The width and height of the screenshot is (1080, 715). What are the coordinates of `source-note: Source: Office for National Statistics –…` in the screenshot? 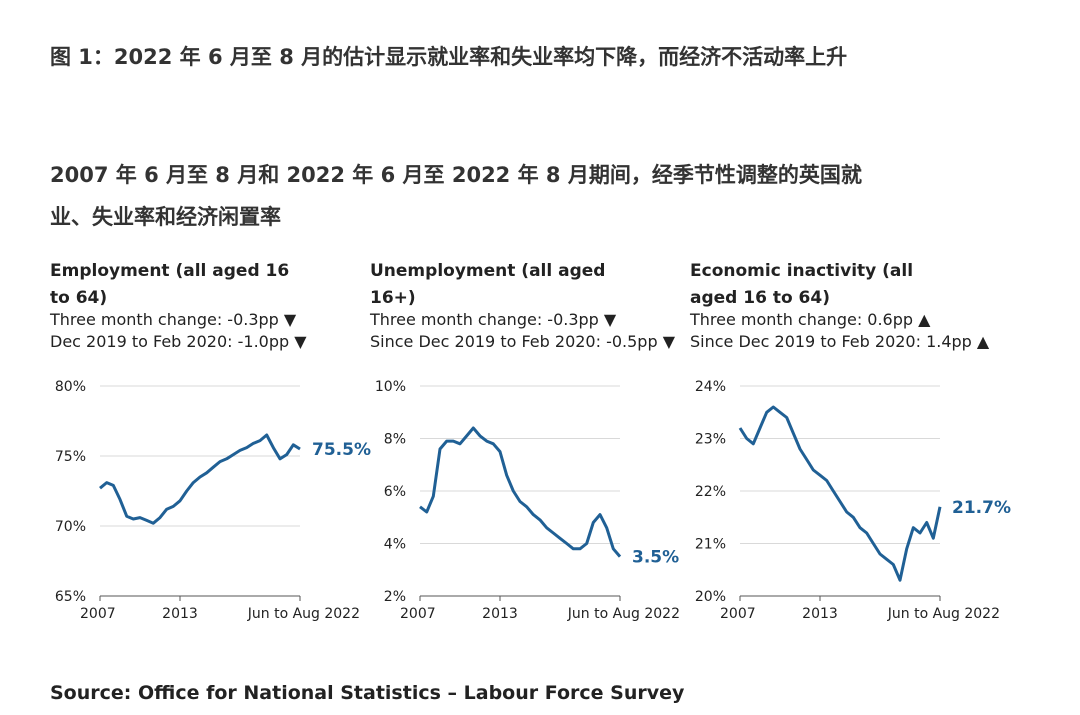 It's located at (367, 693).